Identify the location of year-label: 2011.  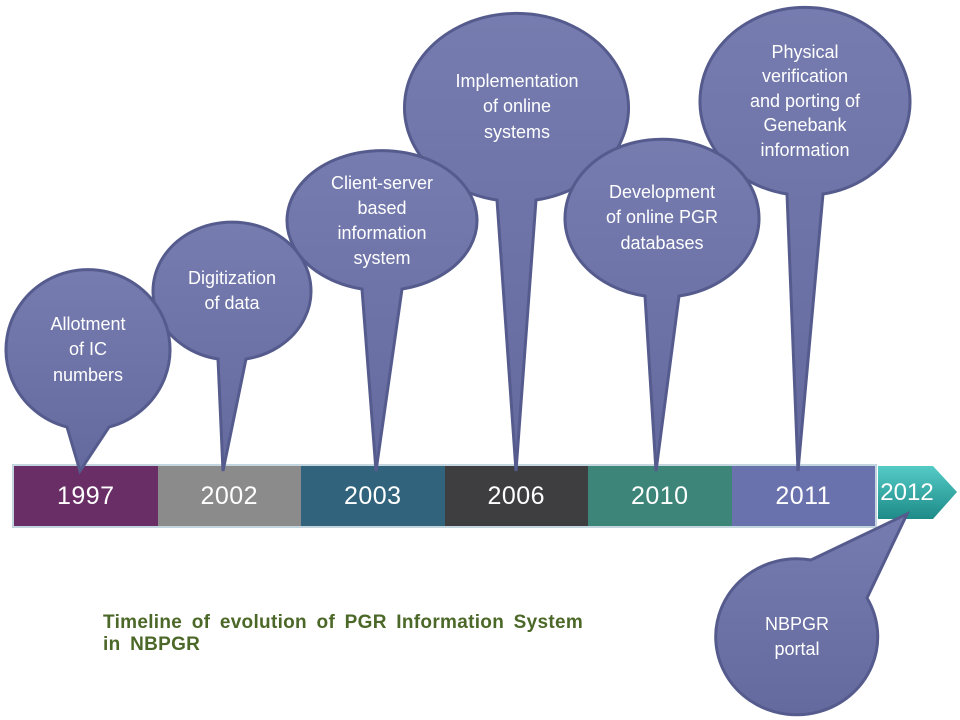
(803, 495).